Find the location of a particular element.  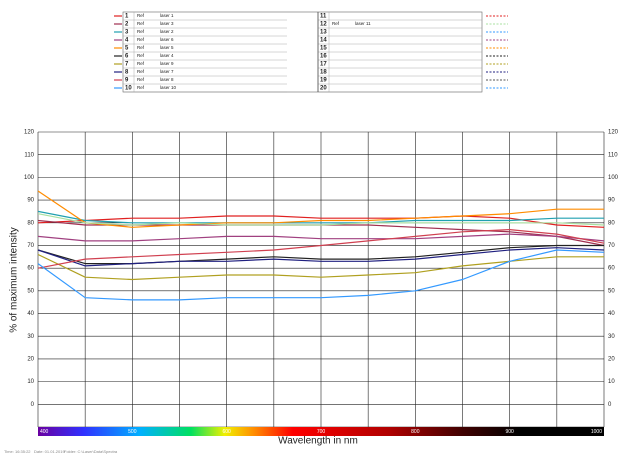

y-tick-label: 30 is located at coordinates (30, 337).